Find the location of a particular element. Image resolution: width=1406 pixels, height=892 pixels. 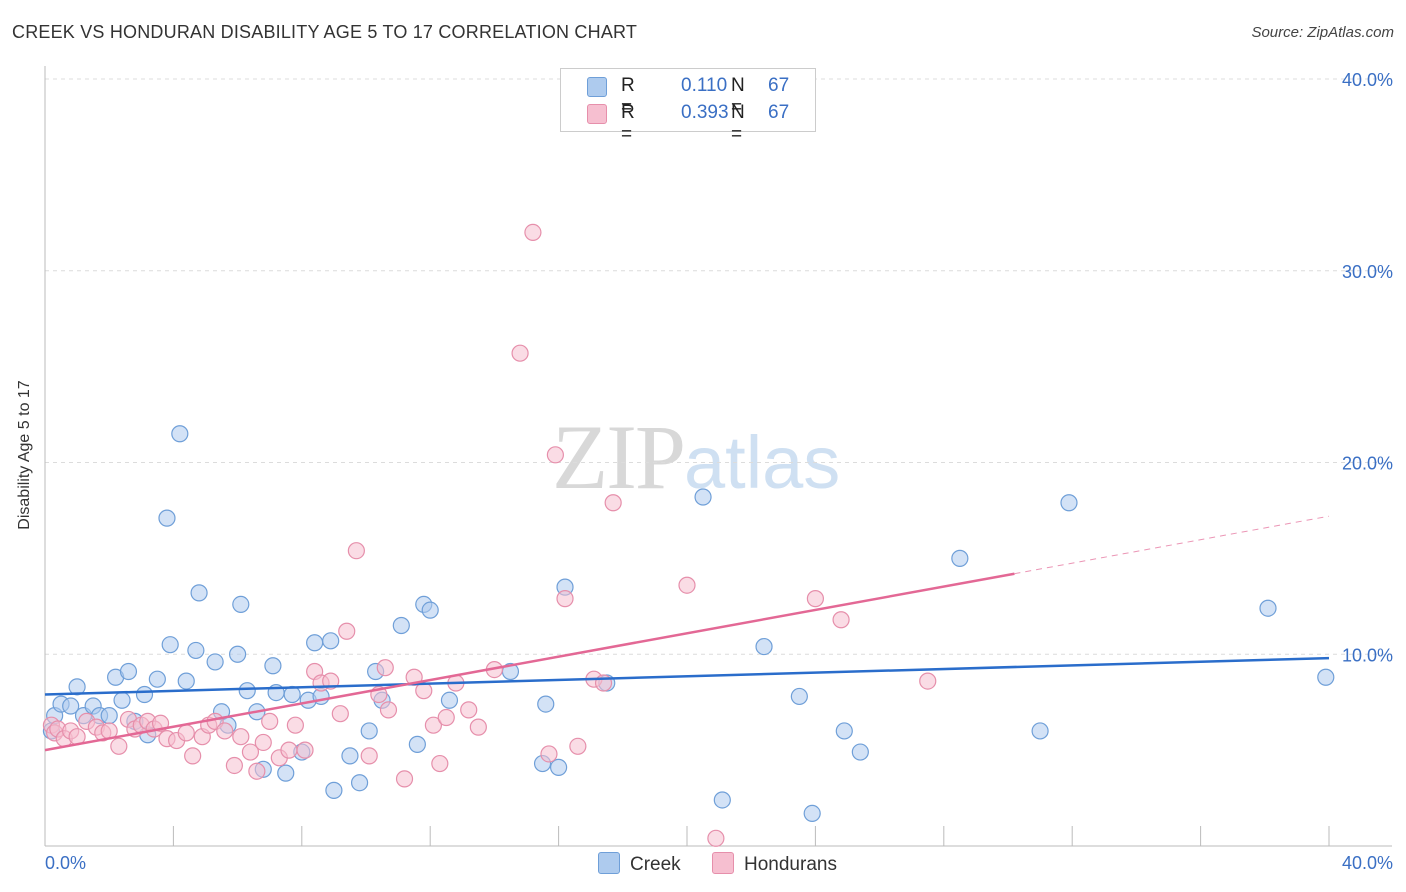

r-value: 0.110 is located at coordinates (704, 85).